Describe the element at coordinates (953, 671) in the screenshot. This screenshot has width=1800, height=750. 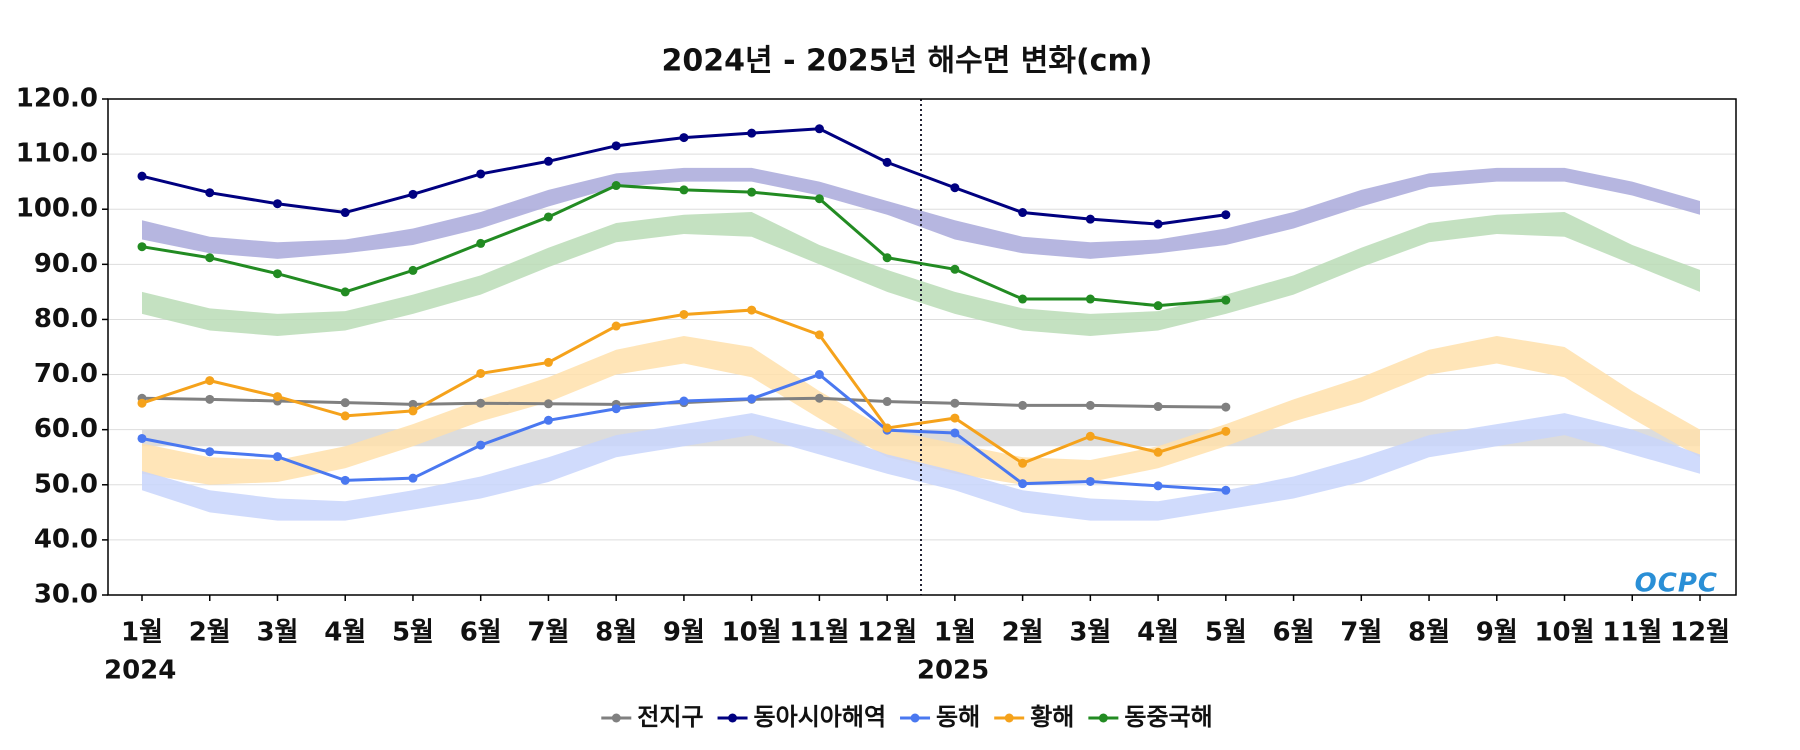
I see `year-label: 2025` at that location.